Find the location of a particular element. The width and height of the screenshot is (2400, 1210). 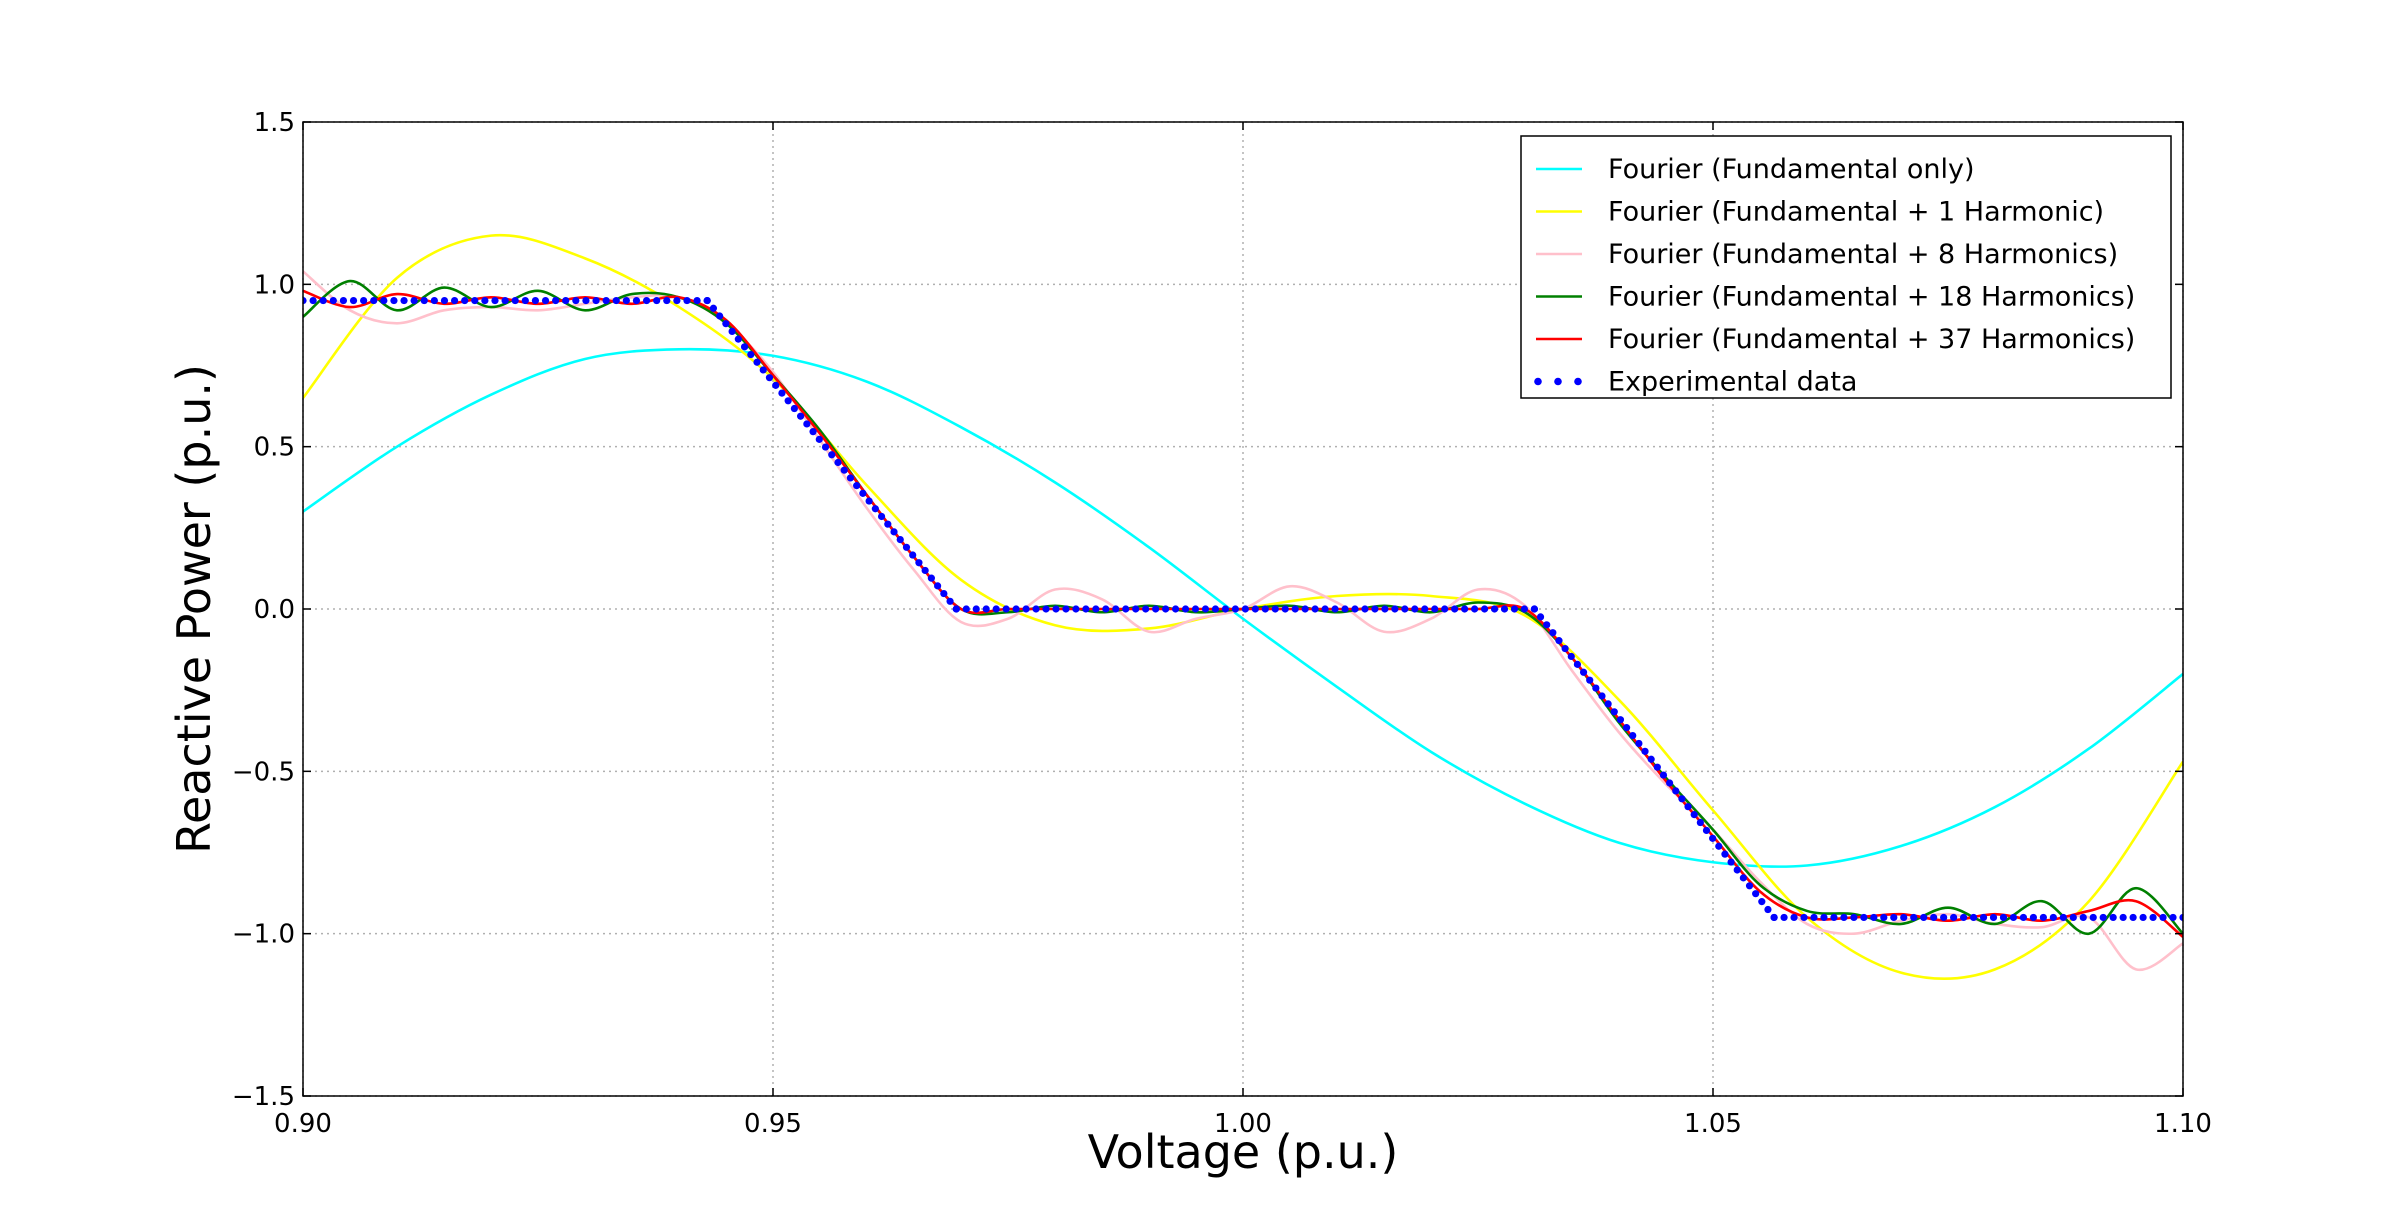

x-tick-label: 0.90 is located at coordinates (303, 1124).